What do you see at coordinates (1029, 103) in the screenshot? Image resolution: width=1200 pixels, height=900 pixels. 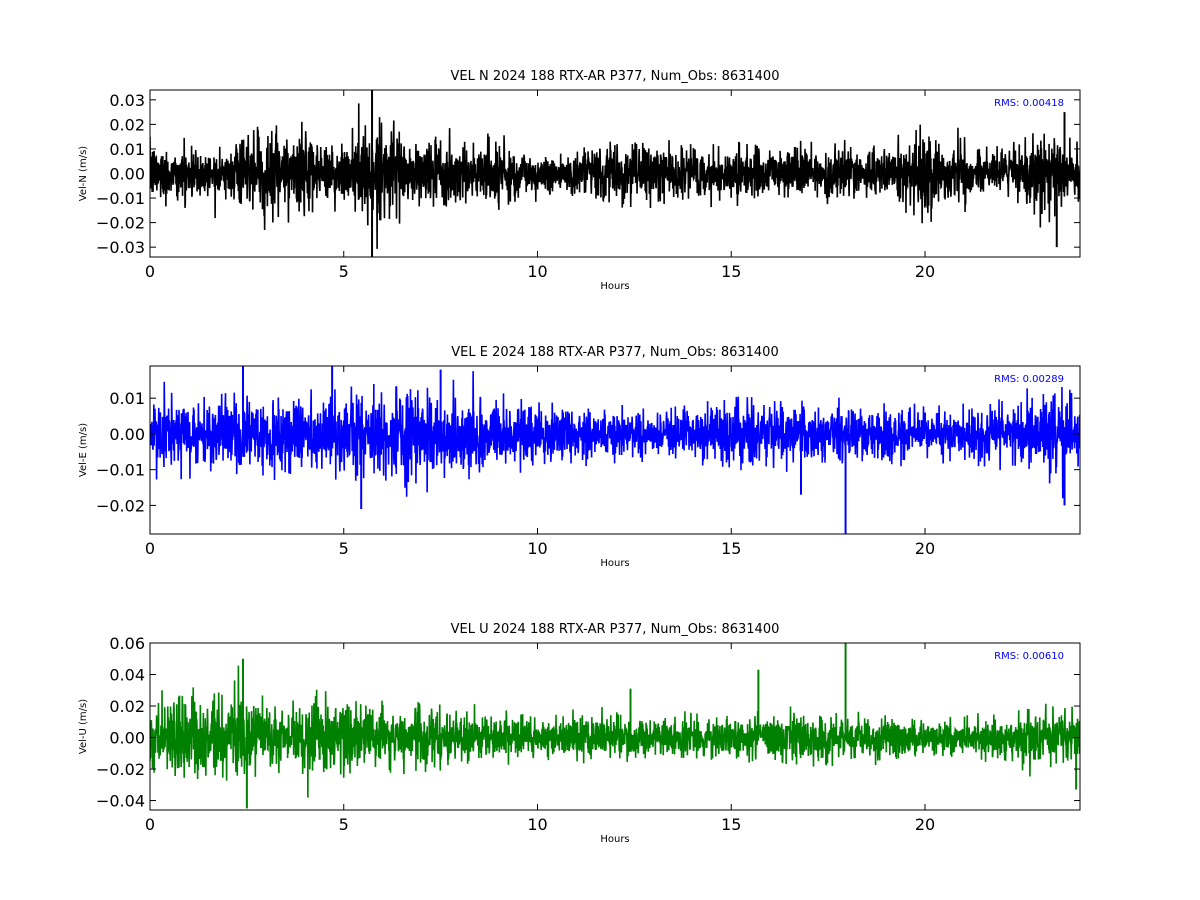 I see `rms-annotation: RMS: 0.00418` at bounding box center [1029, 103].